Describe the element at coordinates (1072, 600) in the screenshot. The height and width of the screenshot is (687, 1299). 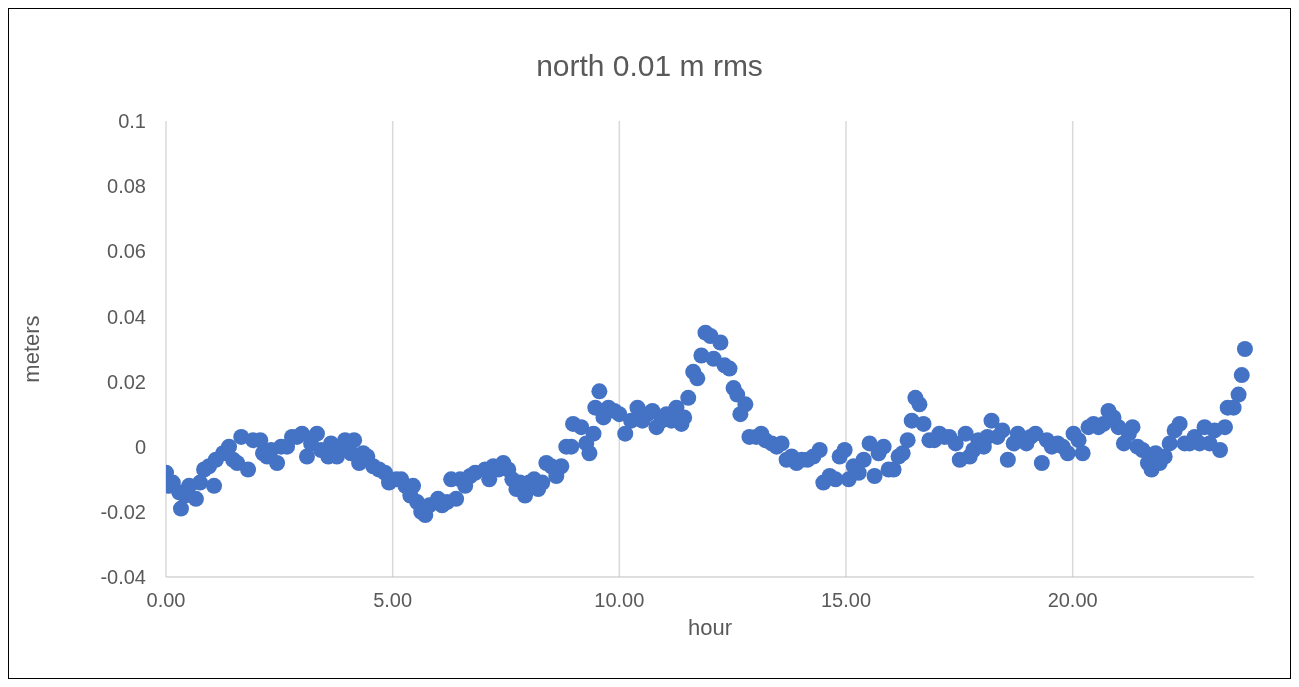
I see `x-tick-label: 20.00` at that location.